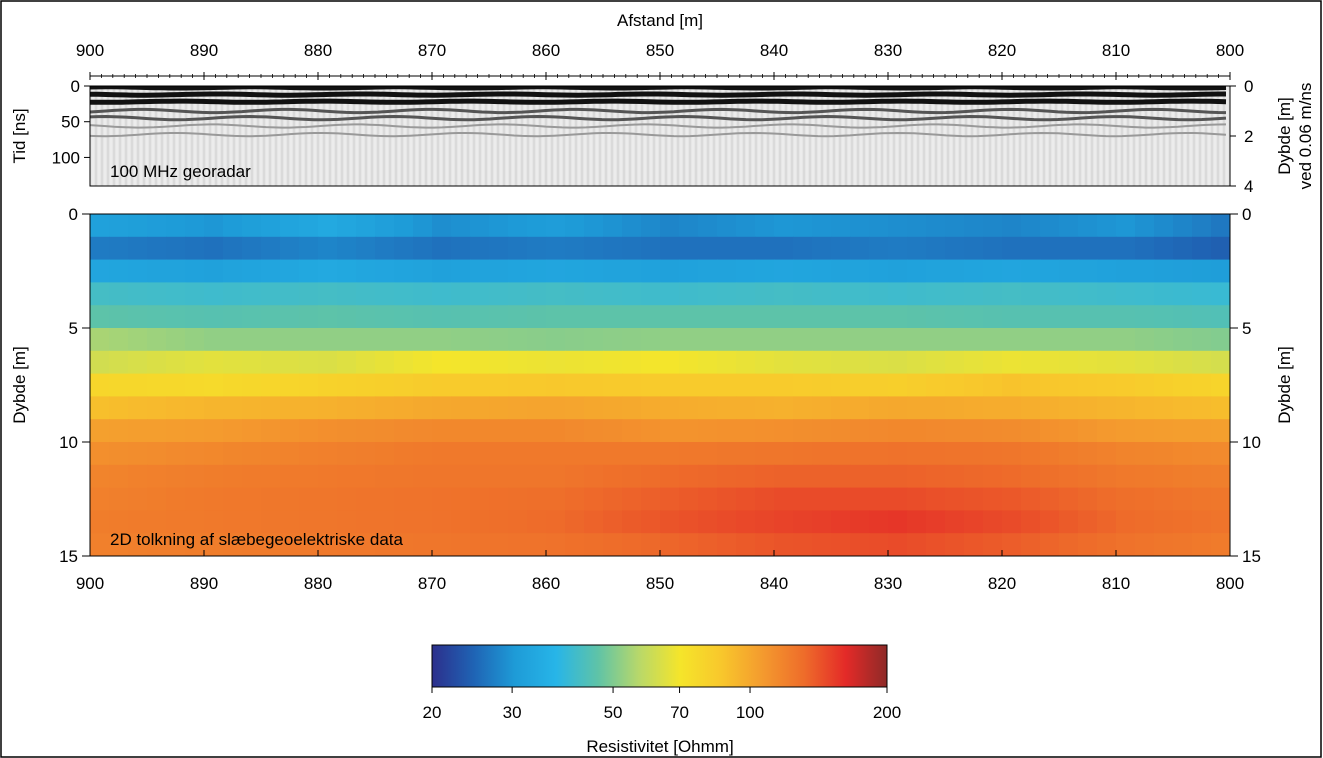  Describe the element at coordinates (888, 50) in the screenshot. I see `georadar-x-tick-label: 830` at that location.